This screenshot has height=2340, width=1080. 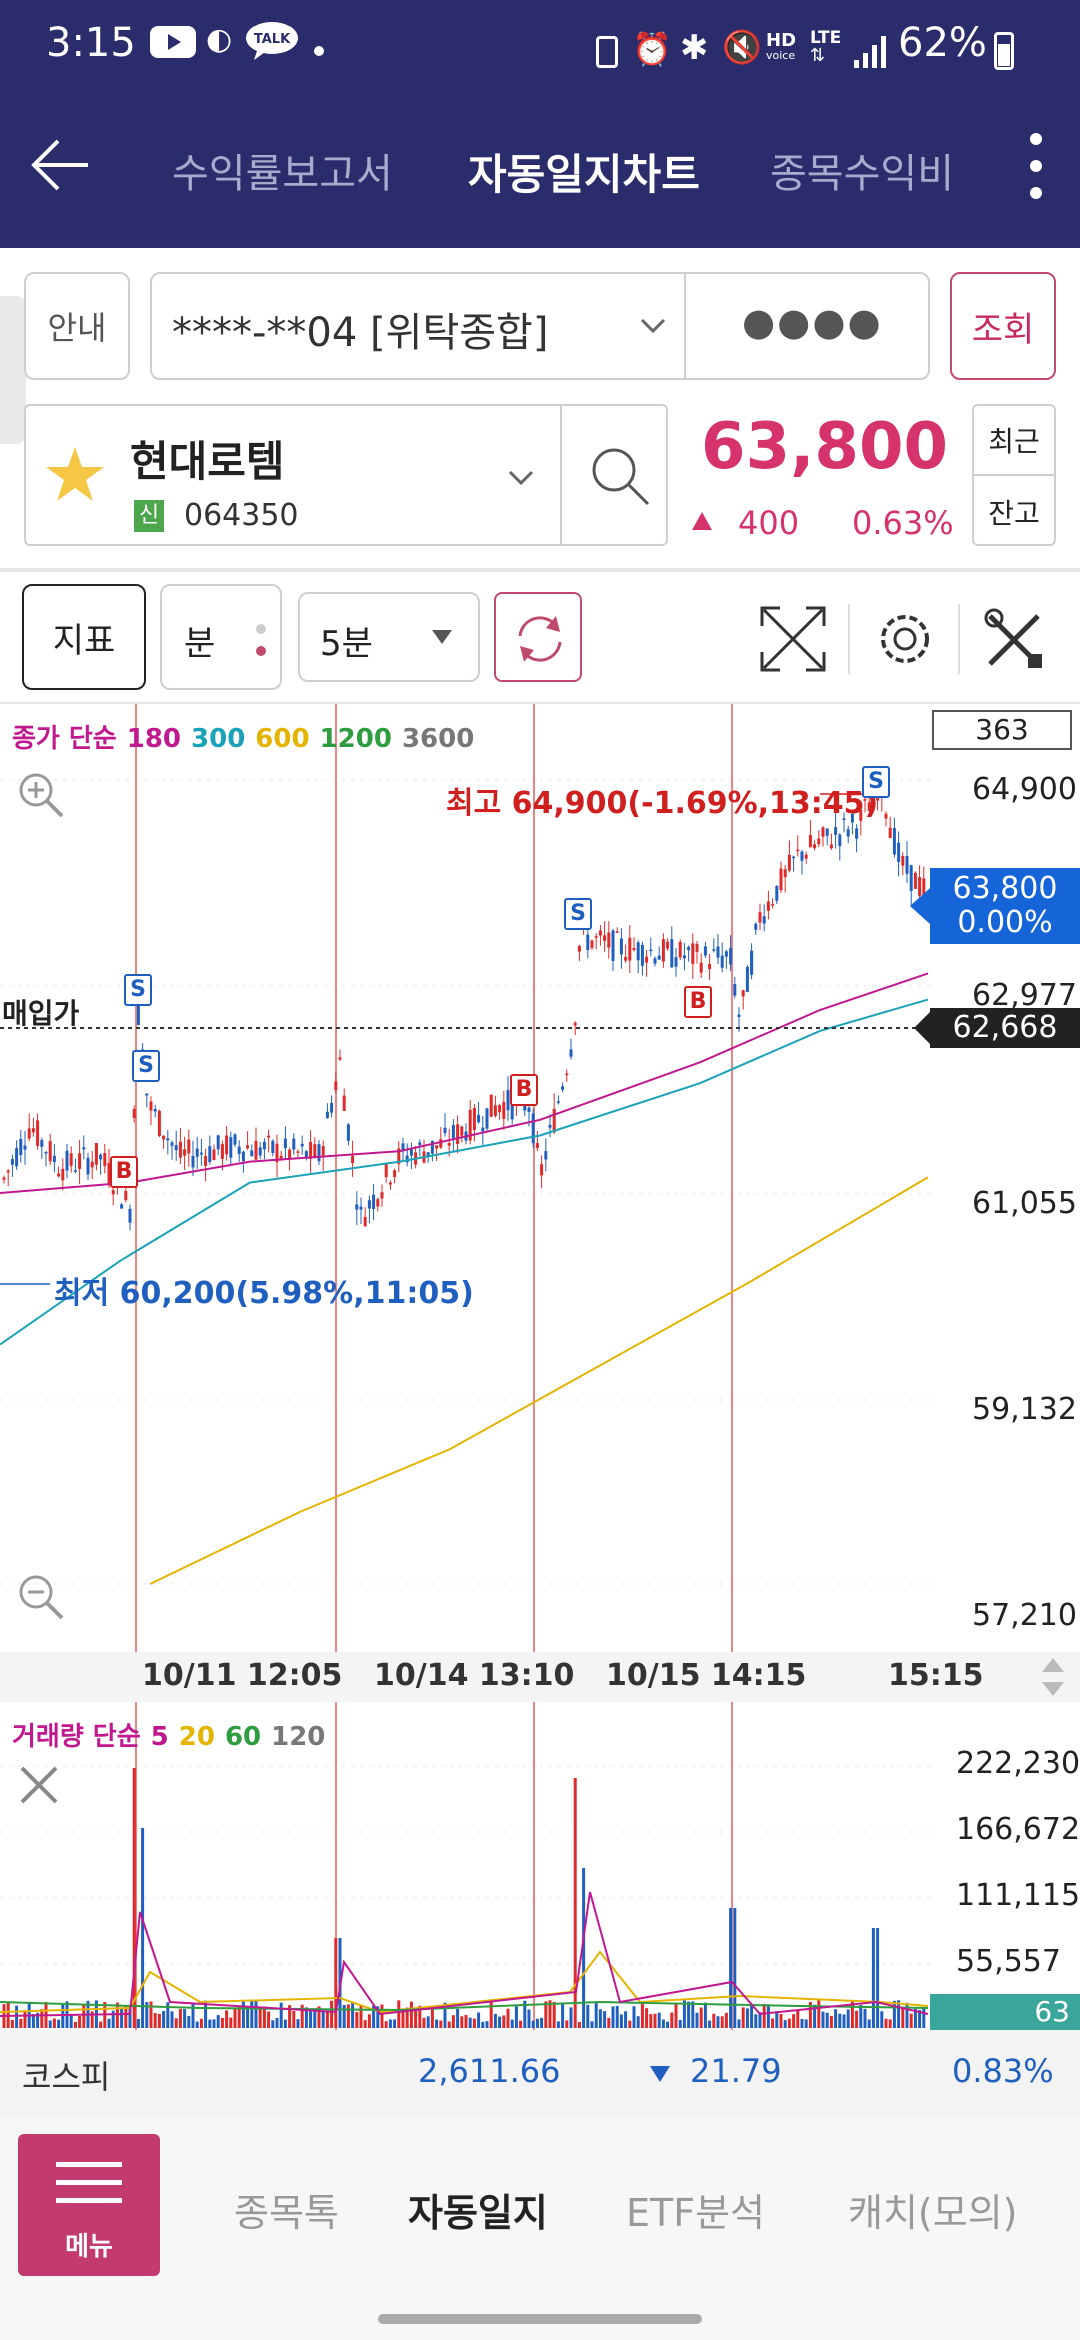 I want to click on gear-icon, so click(x=905, y=641).